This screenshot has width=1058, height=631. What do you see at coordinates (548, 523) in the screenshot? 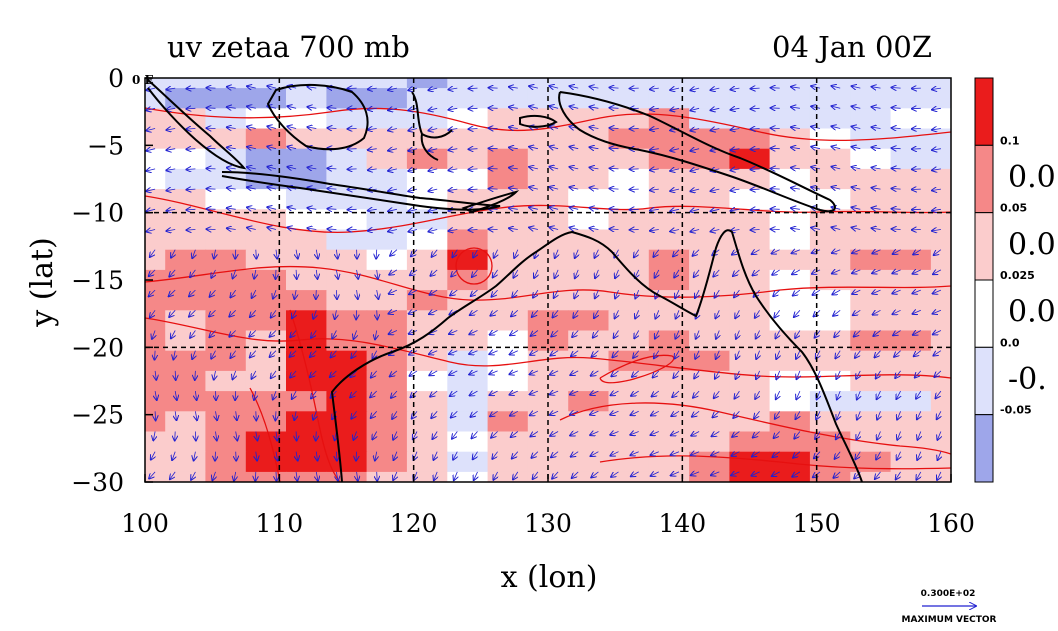
I see `x-tick-label: 130` at bounding box center [548, 523].